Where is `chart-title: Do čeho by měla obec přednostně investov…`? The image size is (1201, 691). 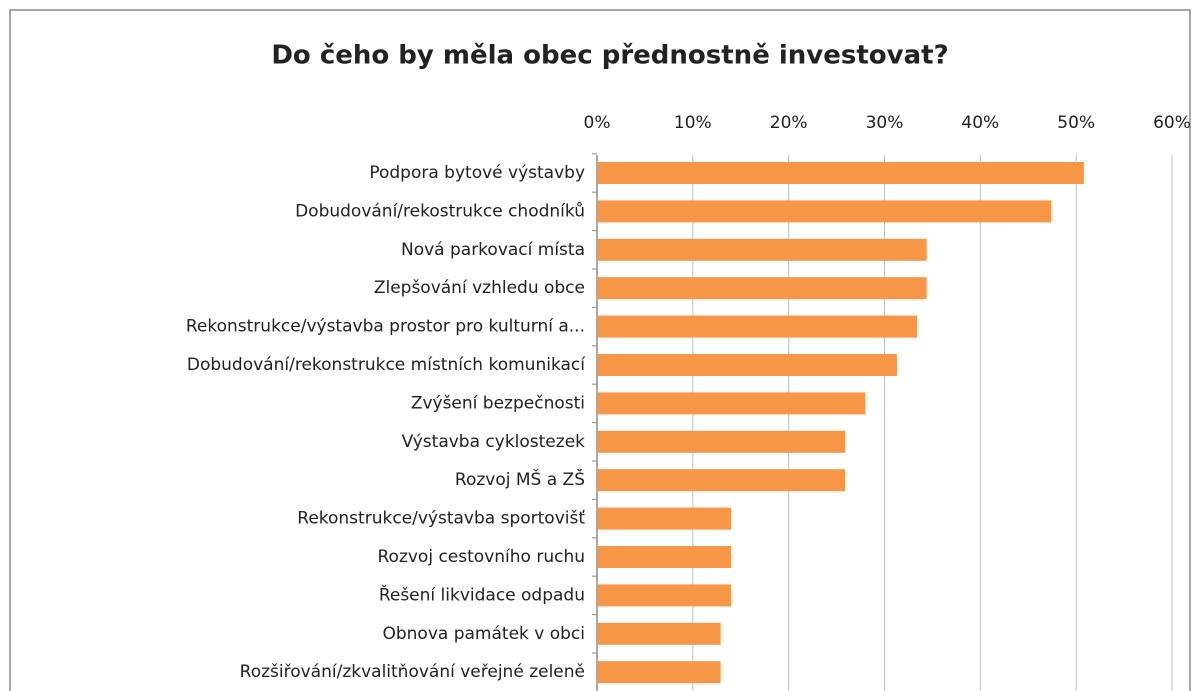
chart-title: Do čeho by měla obec přednostně investov… is located at coordinates (609, 56).